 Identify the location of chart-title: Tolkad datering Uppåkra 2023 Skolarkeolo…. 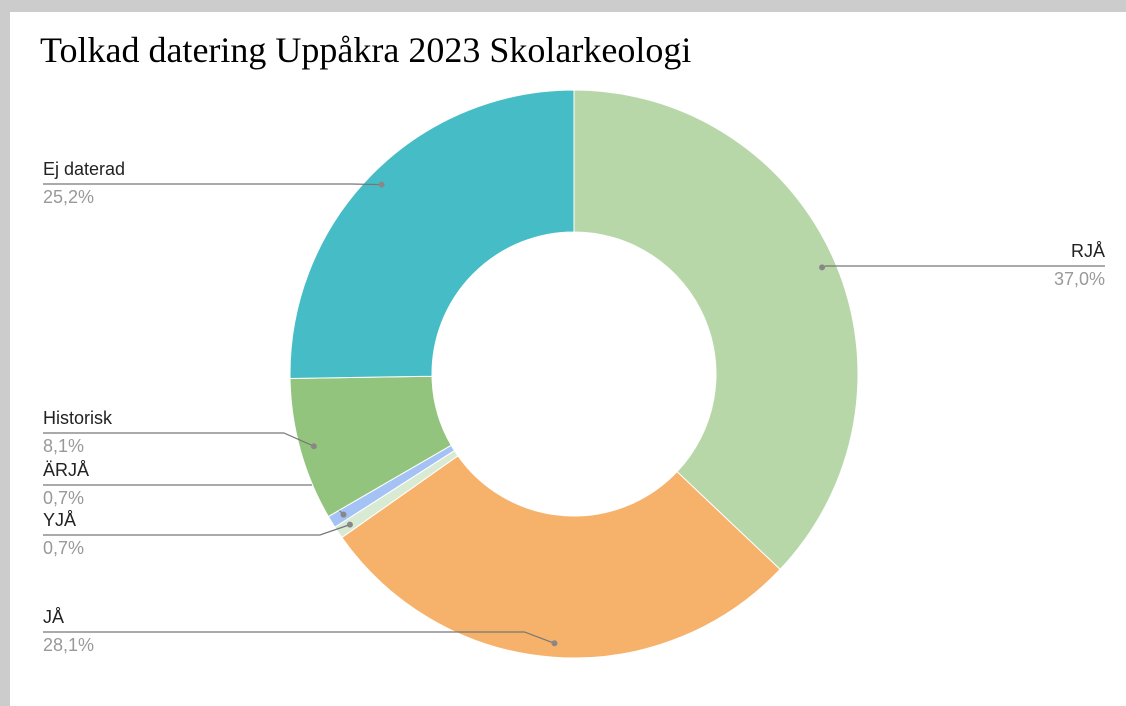
(365, 50).